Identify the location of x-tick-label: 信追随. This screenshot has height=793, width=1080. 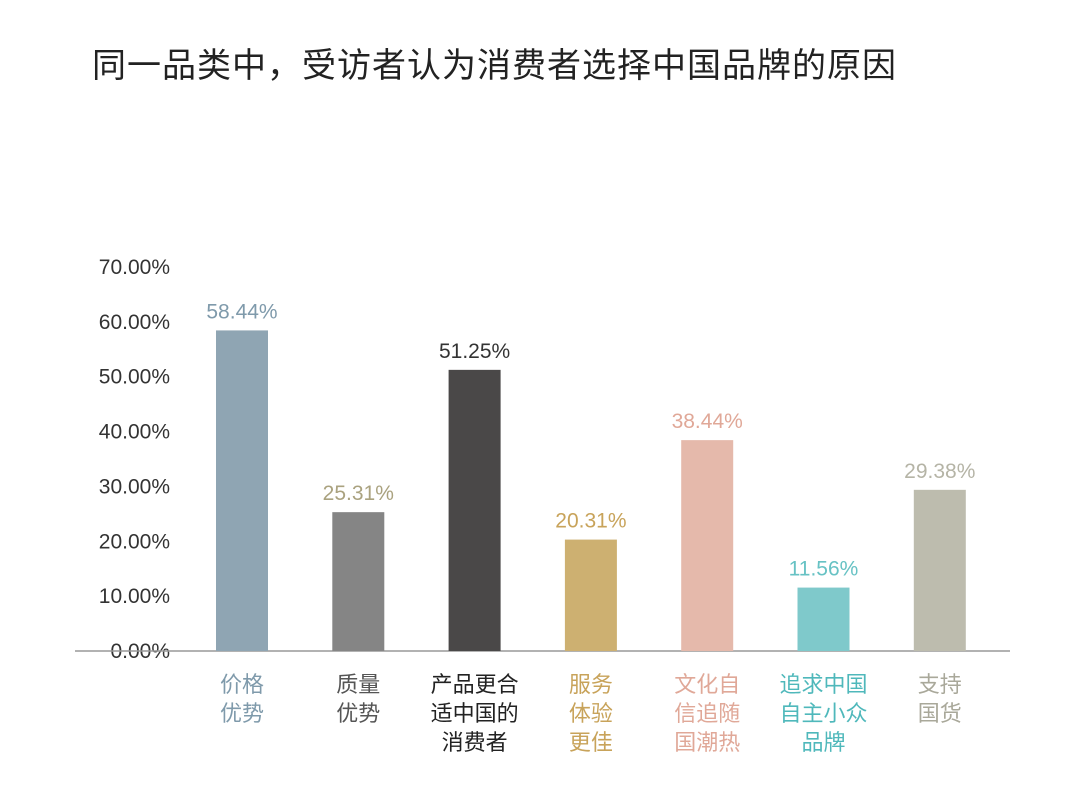
(707, 714).